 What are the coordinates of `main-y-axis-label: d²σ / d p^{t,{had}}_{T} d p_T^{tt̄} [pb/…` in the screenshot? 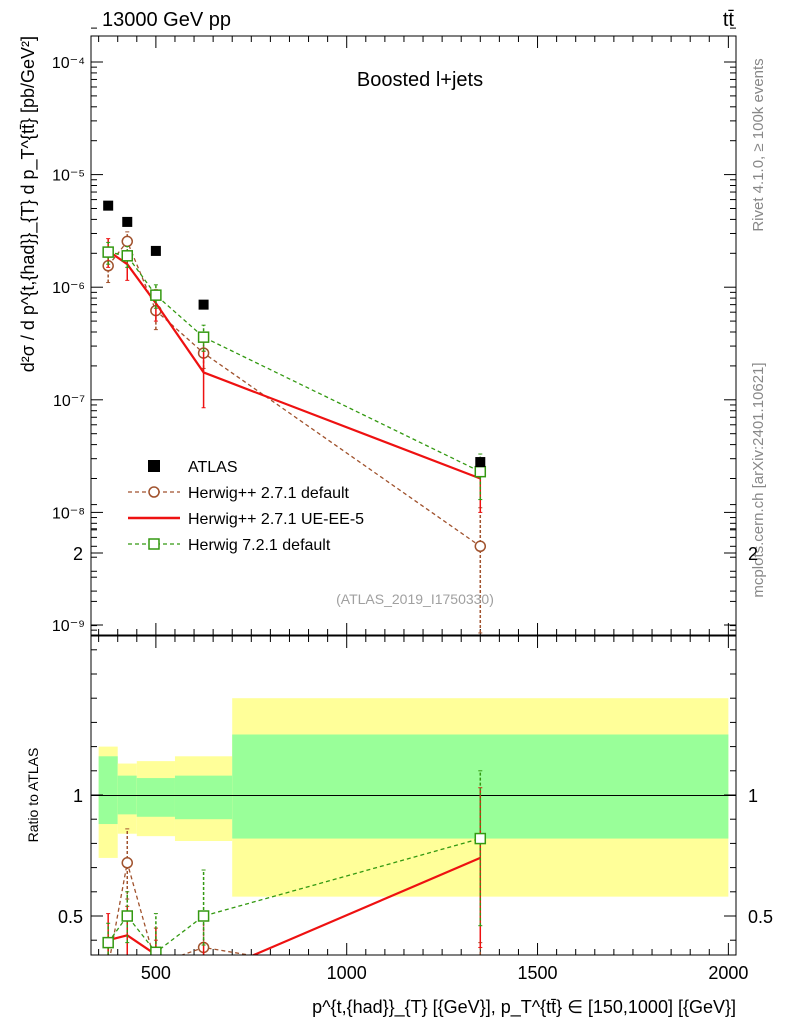 It's located at (28, 204).